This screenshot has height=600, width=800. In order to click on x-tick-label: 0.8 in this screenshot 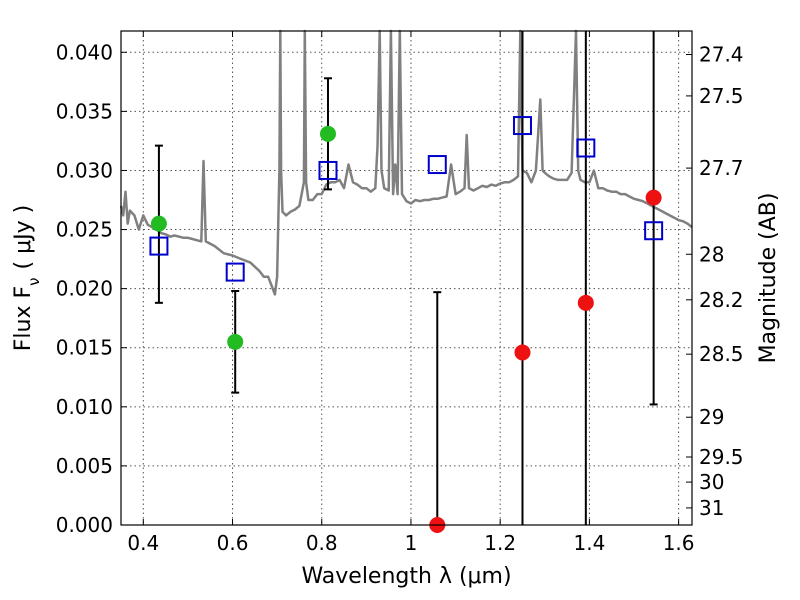, I will do `click(322, 543)`.